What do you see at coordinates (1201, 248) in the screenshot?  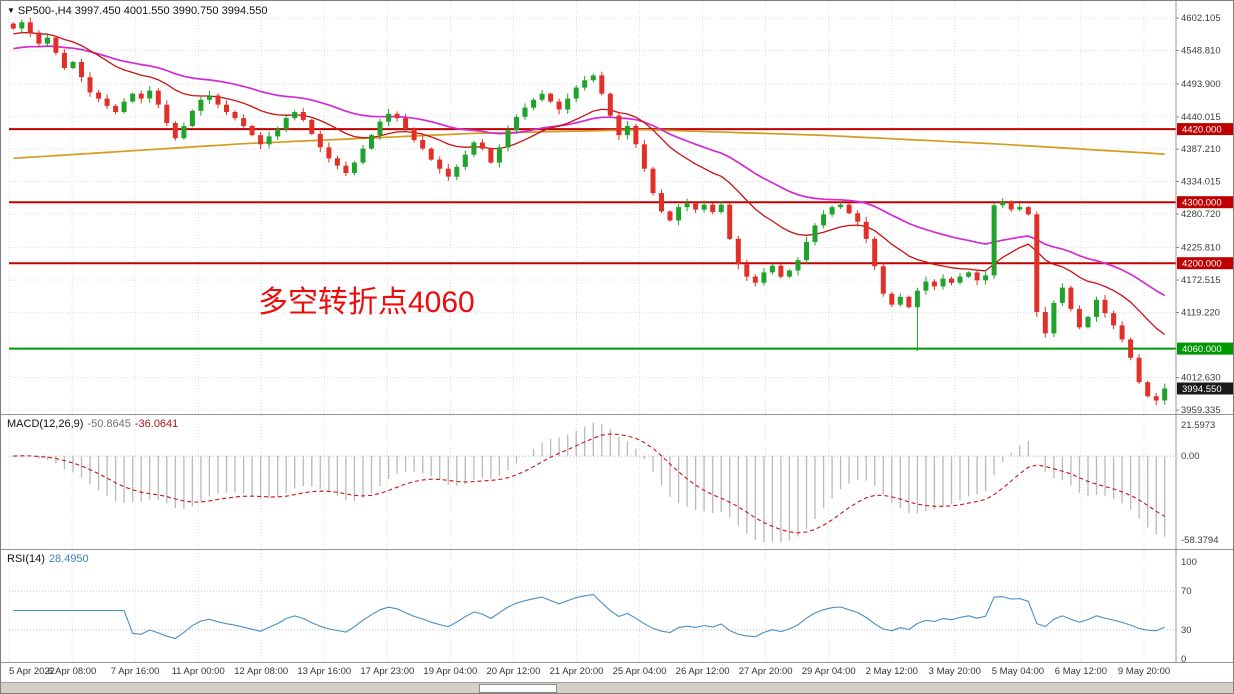 I see `price-axis-label: 4225.810` at bounding box center [1201, 248].